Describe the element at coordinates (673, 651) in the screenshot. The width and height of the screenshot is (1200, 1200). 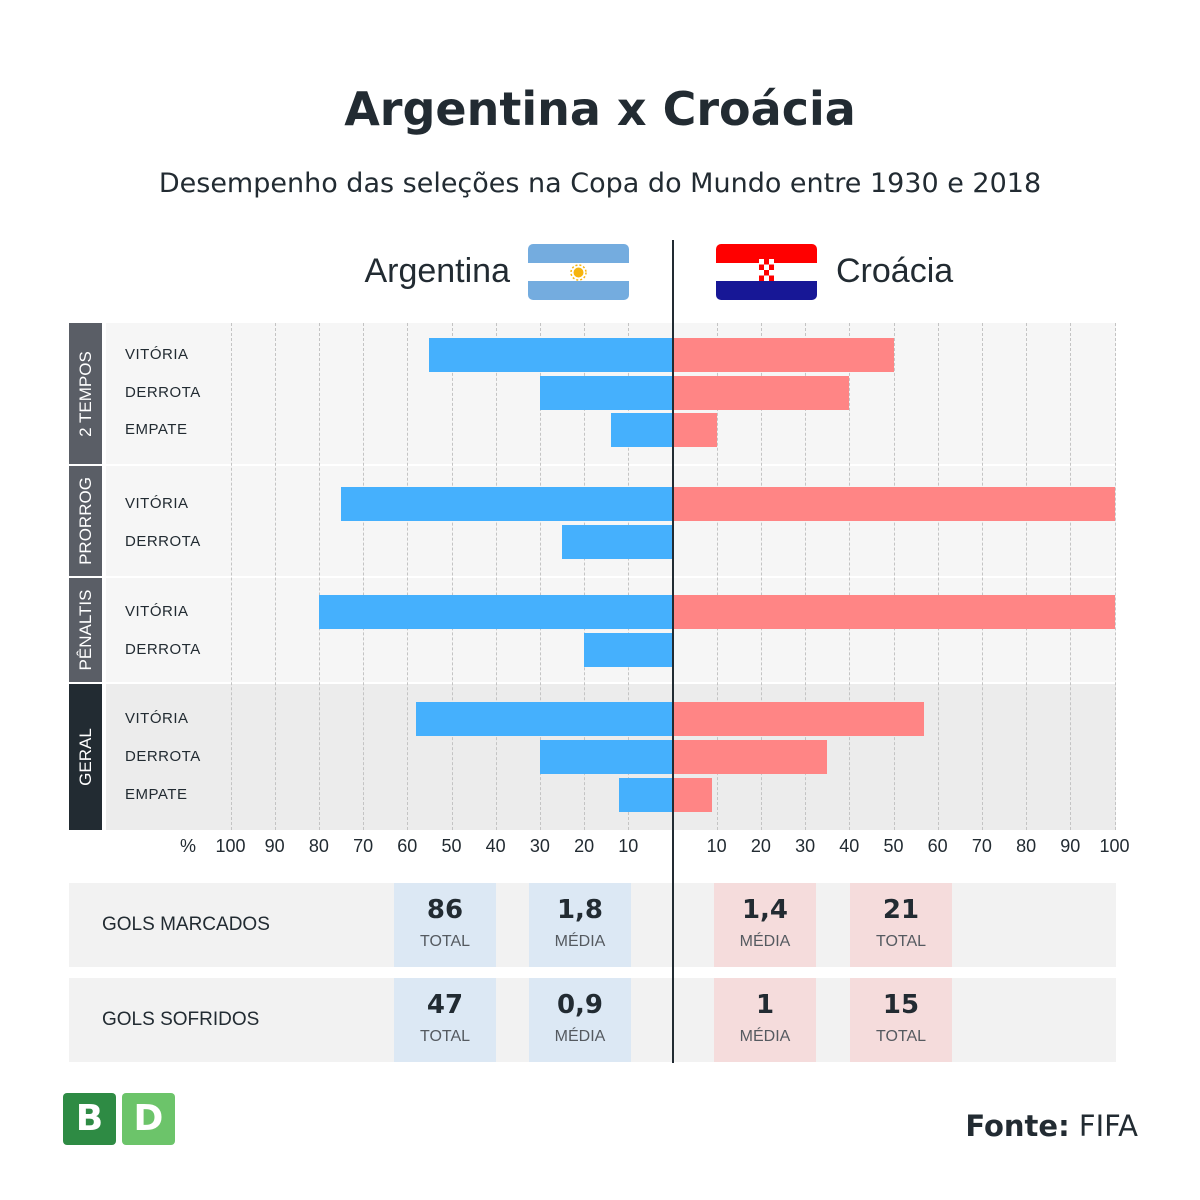
I see `center-axis-line` at that location.